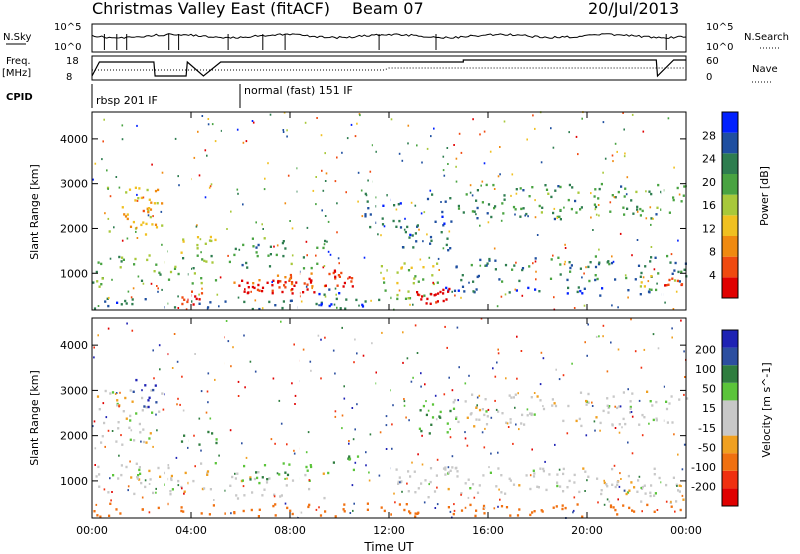  Describe the element at coordinates (74, 436) in the screenshot. I see `velocity-ytick-label: 2000` at that location.